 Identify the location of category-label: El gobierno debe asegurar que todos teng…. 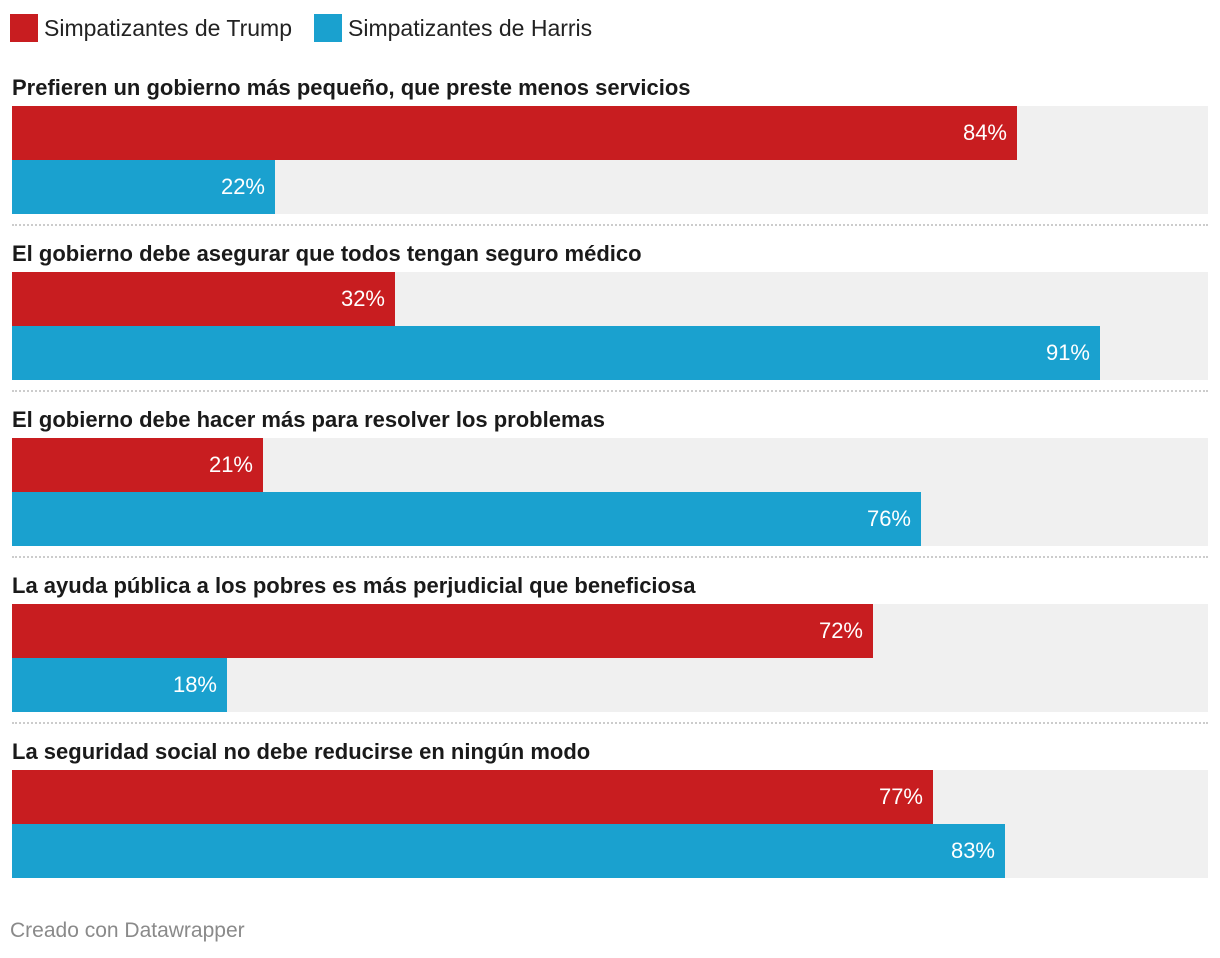
(327, 253).